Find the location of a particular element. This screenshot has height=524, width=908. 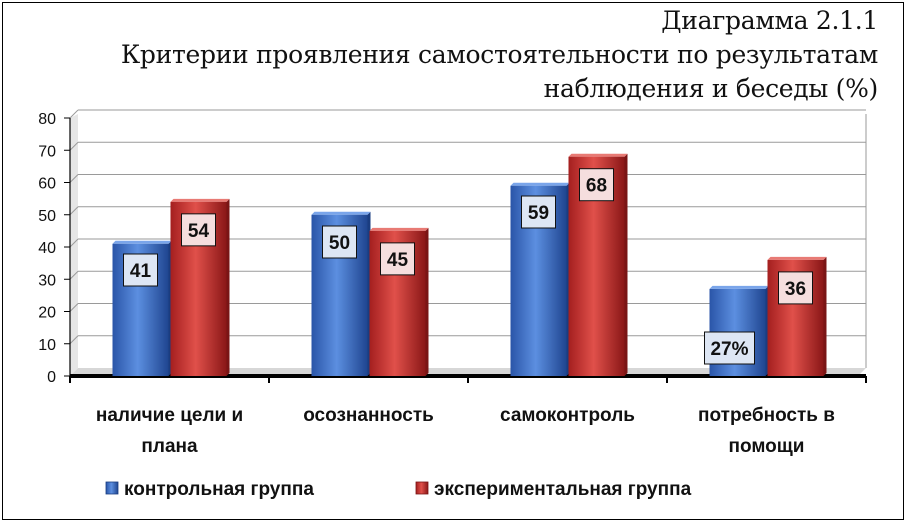

data-label: 54 is located at coordinates (199, 231).